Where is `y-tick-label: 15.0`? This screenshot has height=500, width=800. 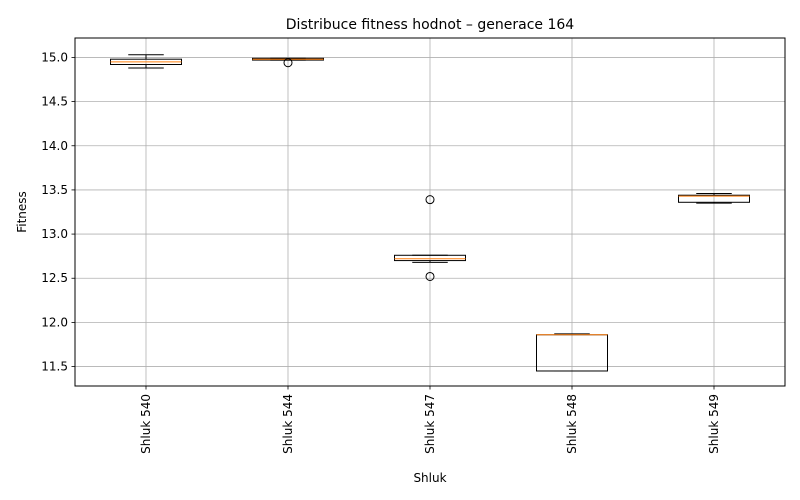
y-tick-label: 15.0 is located at coordinates (54, 57).